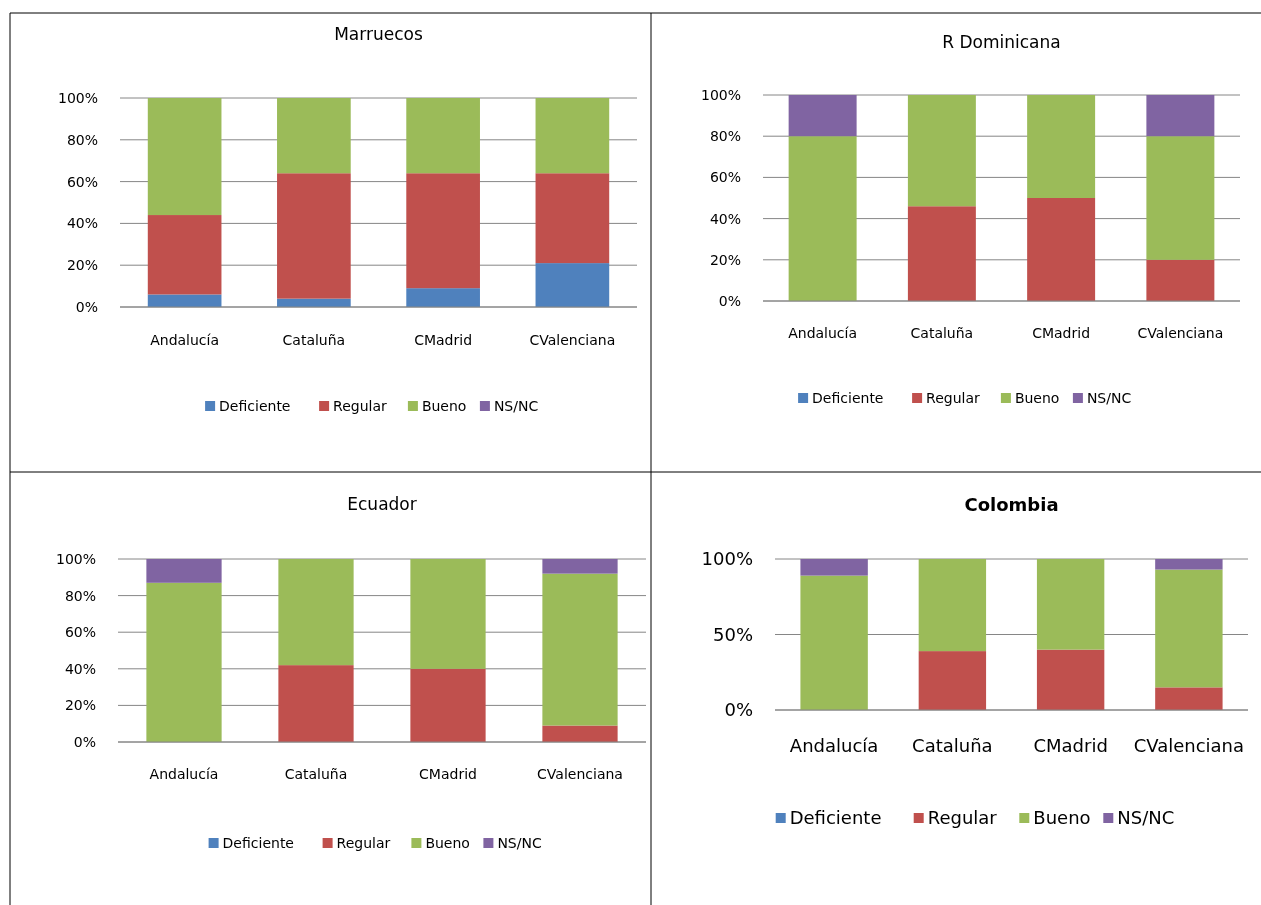 This screenshot has width=1261, height=905. I want to click on y-tick-label: 50%, so click(732, 634).